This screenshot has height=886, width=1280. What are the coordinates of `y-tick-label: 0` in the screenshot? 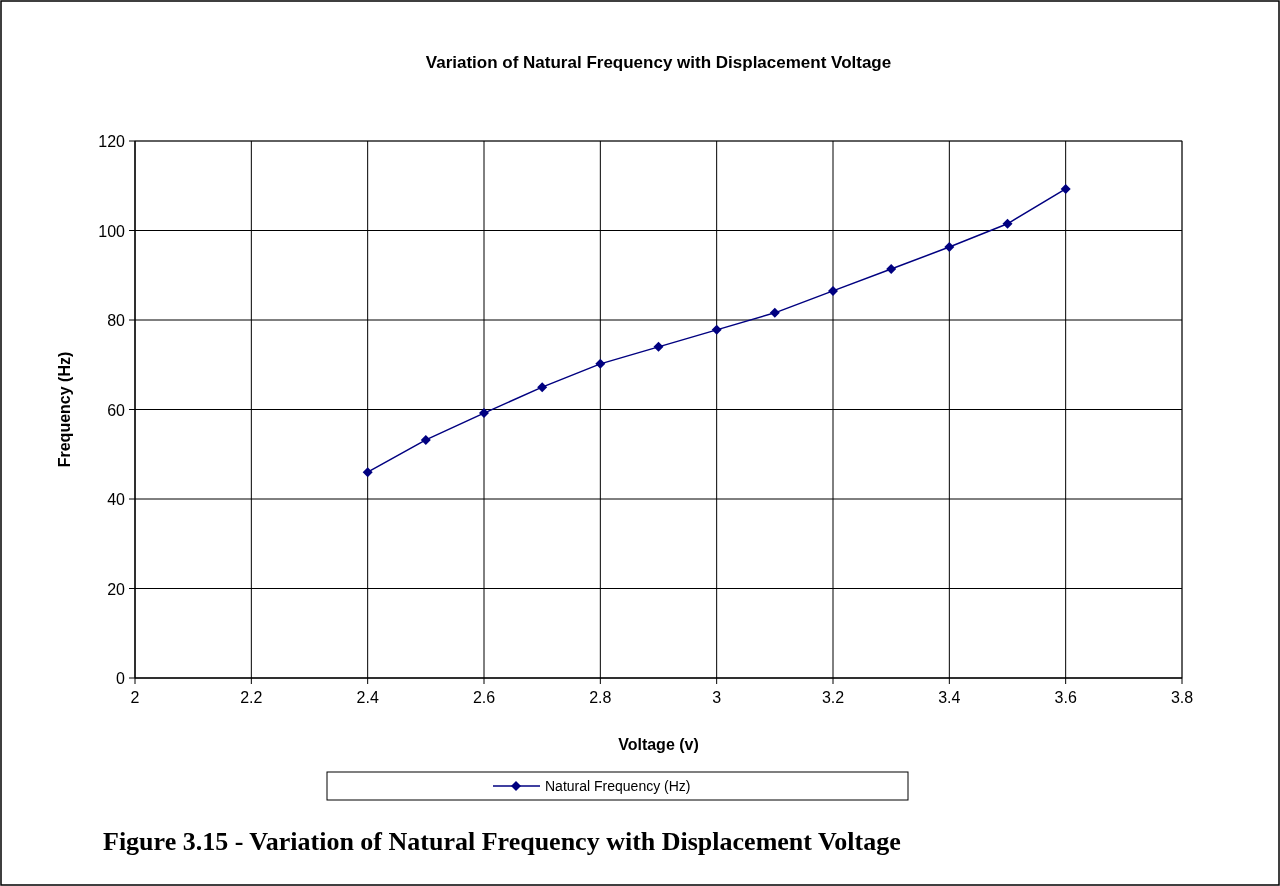 It's located at (121, 678).